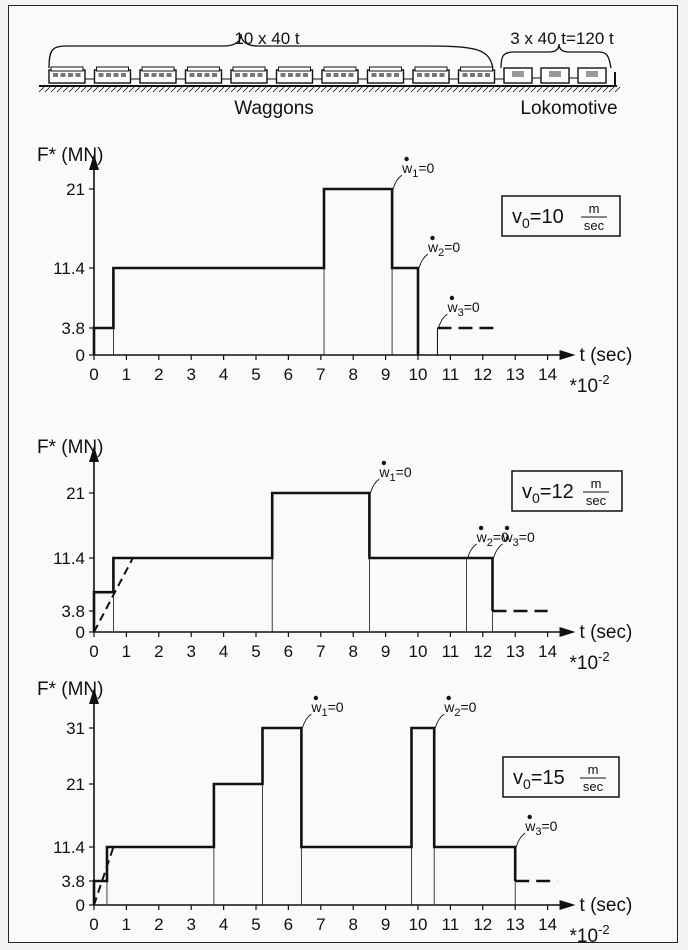 This screenshot has width=688, height=950. What do you see at coordinates (593, 769) in the screenshot?
I see `velocity-unit-numerator: m` at bounding box center [593, 769].